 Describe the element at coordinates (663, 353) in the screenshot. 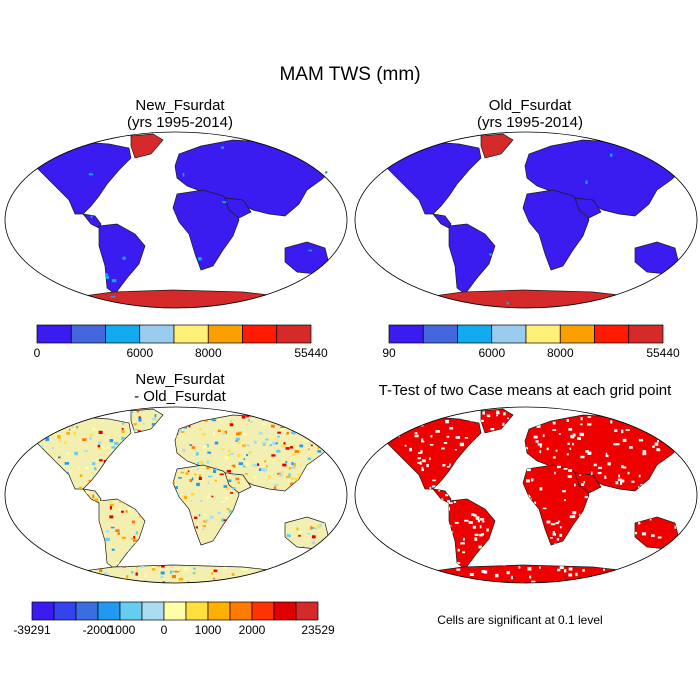

I see `colorbar-old-tick-label: 55440` at that location.